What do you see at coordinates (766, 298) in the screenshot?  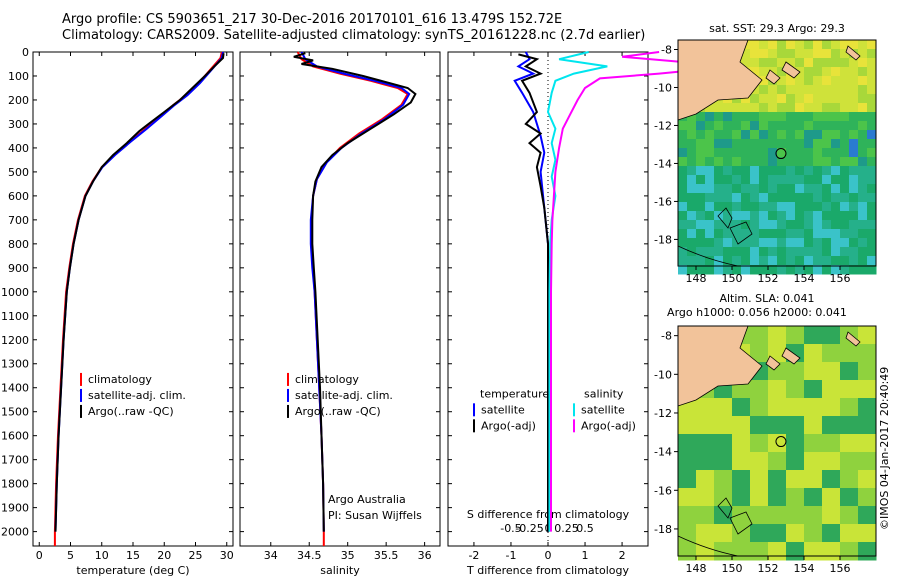 I see `sla-map-title: Altim. SLA: 0.041` at bounding box center [766, 298].